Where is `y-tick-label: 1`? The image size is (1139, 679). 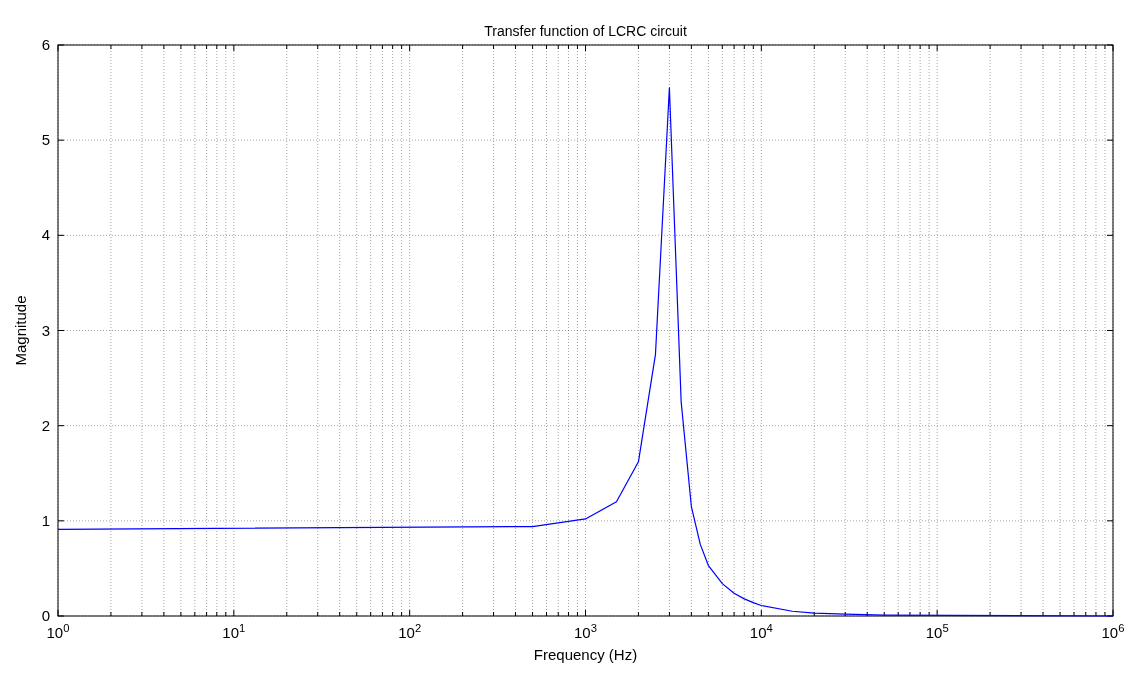
y-tick-label: 1 is located at coordinates (45, 520).